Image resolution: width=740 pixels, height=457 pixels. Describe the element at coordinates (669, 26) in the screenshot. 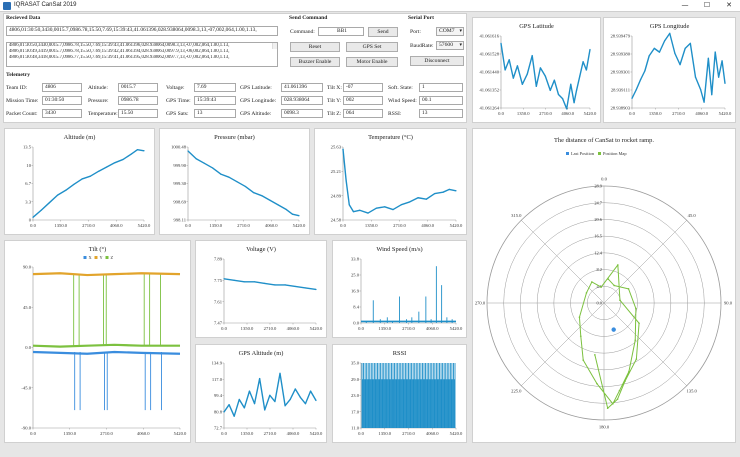

I see `chart-title: GPS Longitude` at that location.